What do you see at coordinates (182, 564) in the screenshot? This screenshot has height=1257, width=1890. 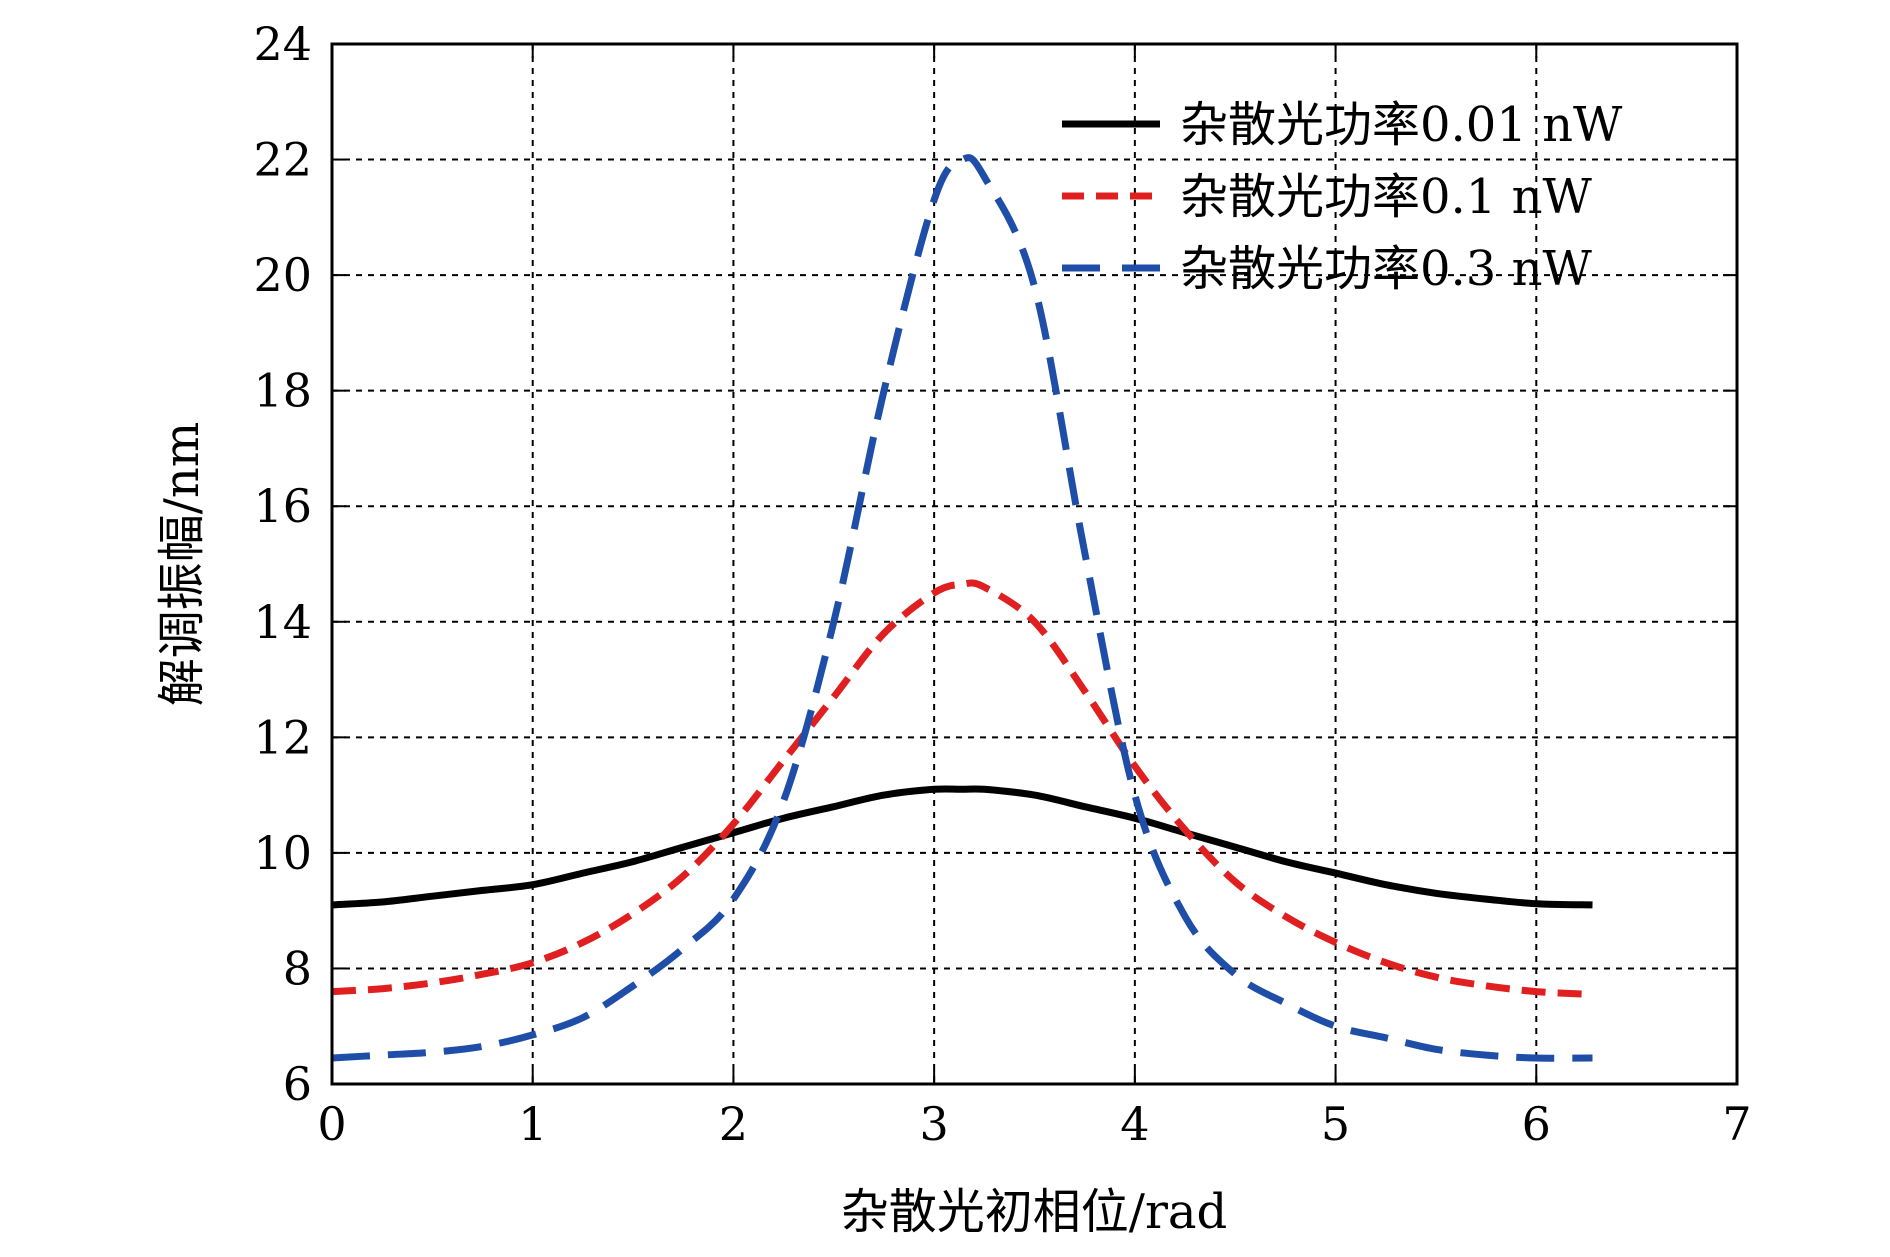 I see `y-axis-label: 解调振幅/nm` at bounding box center [182, 564].